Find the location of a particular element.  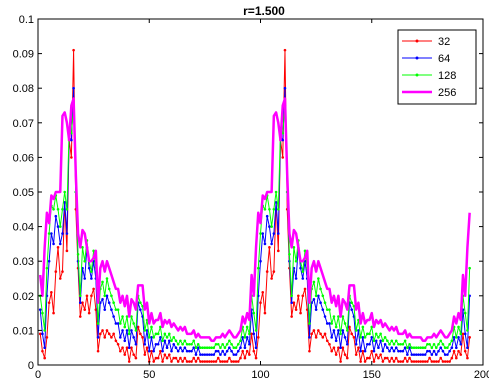

x-tick-label: 0 is located at coordinates (38, 375).